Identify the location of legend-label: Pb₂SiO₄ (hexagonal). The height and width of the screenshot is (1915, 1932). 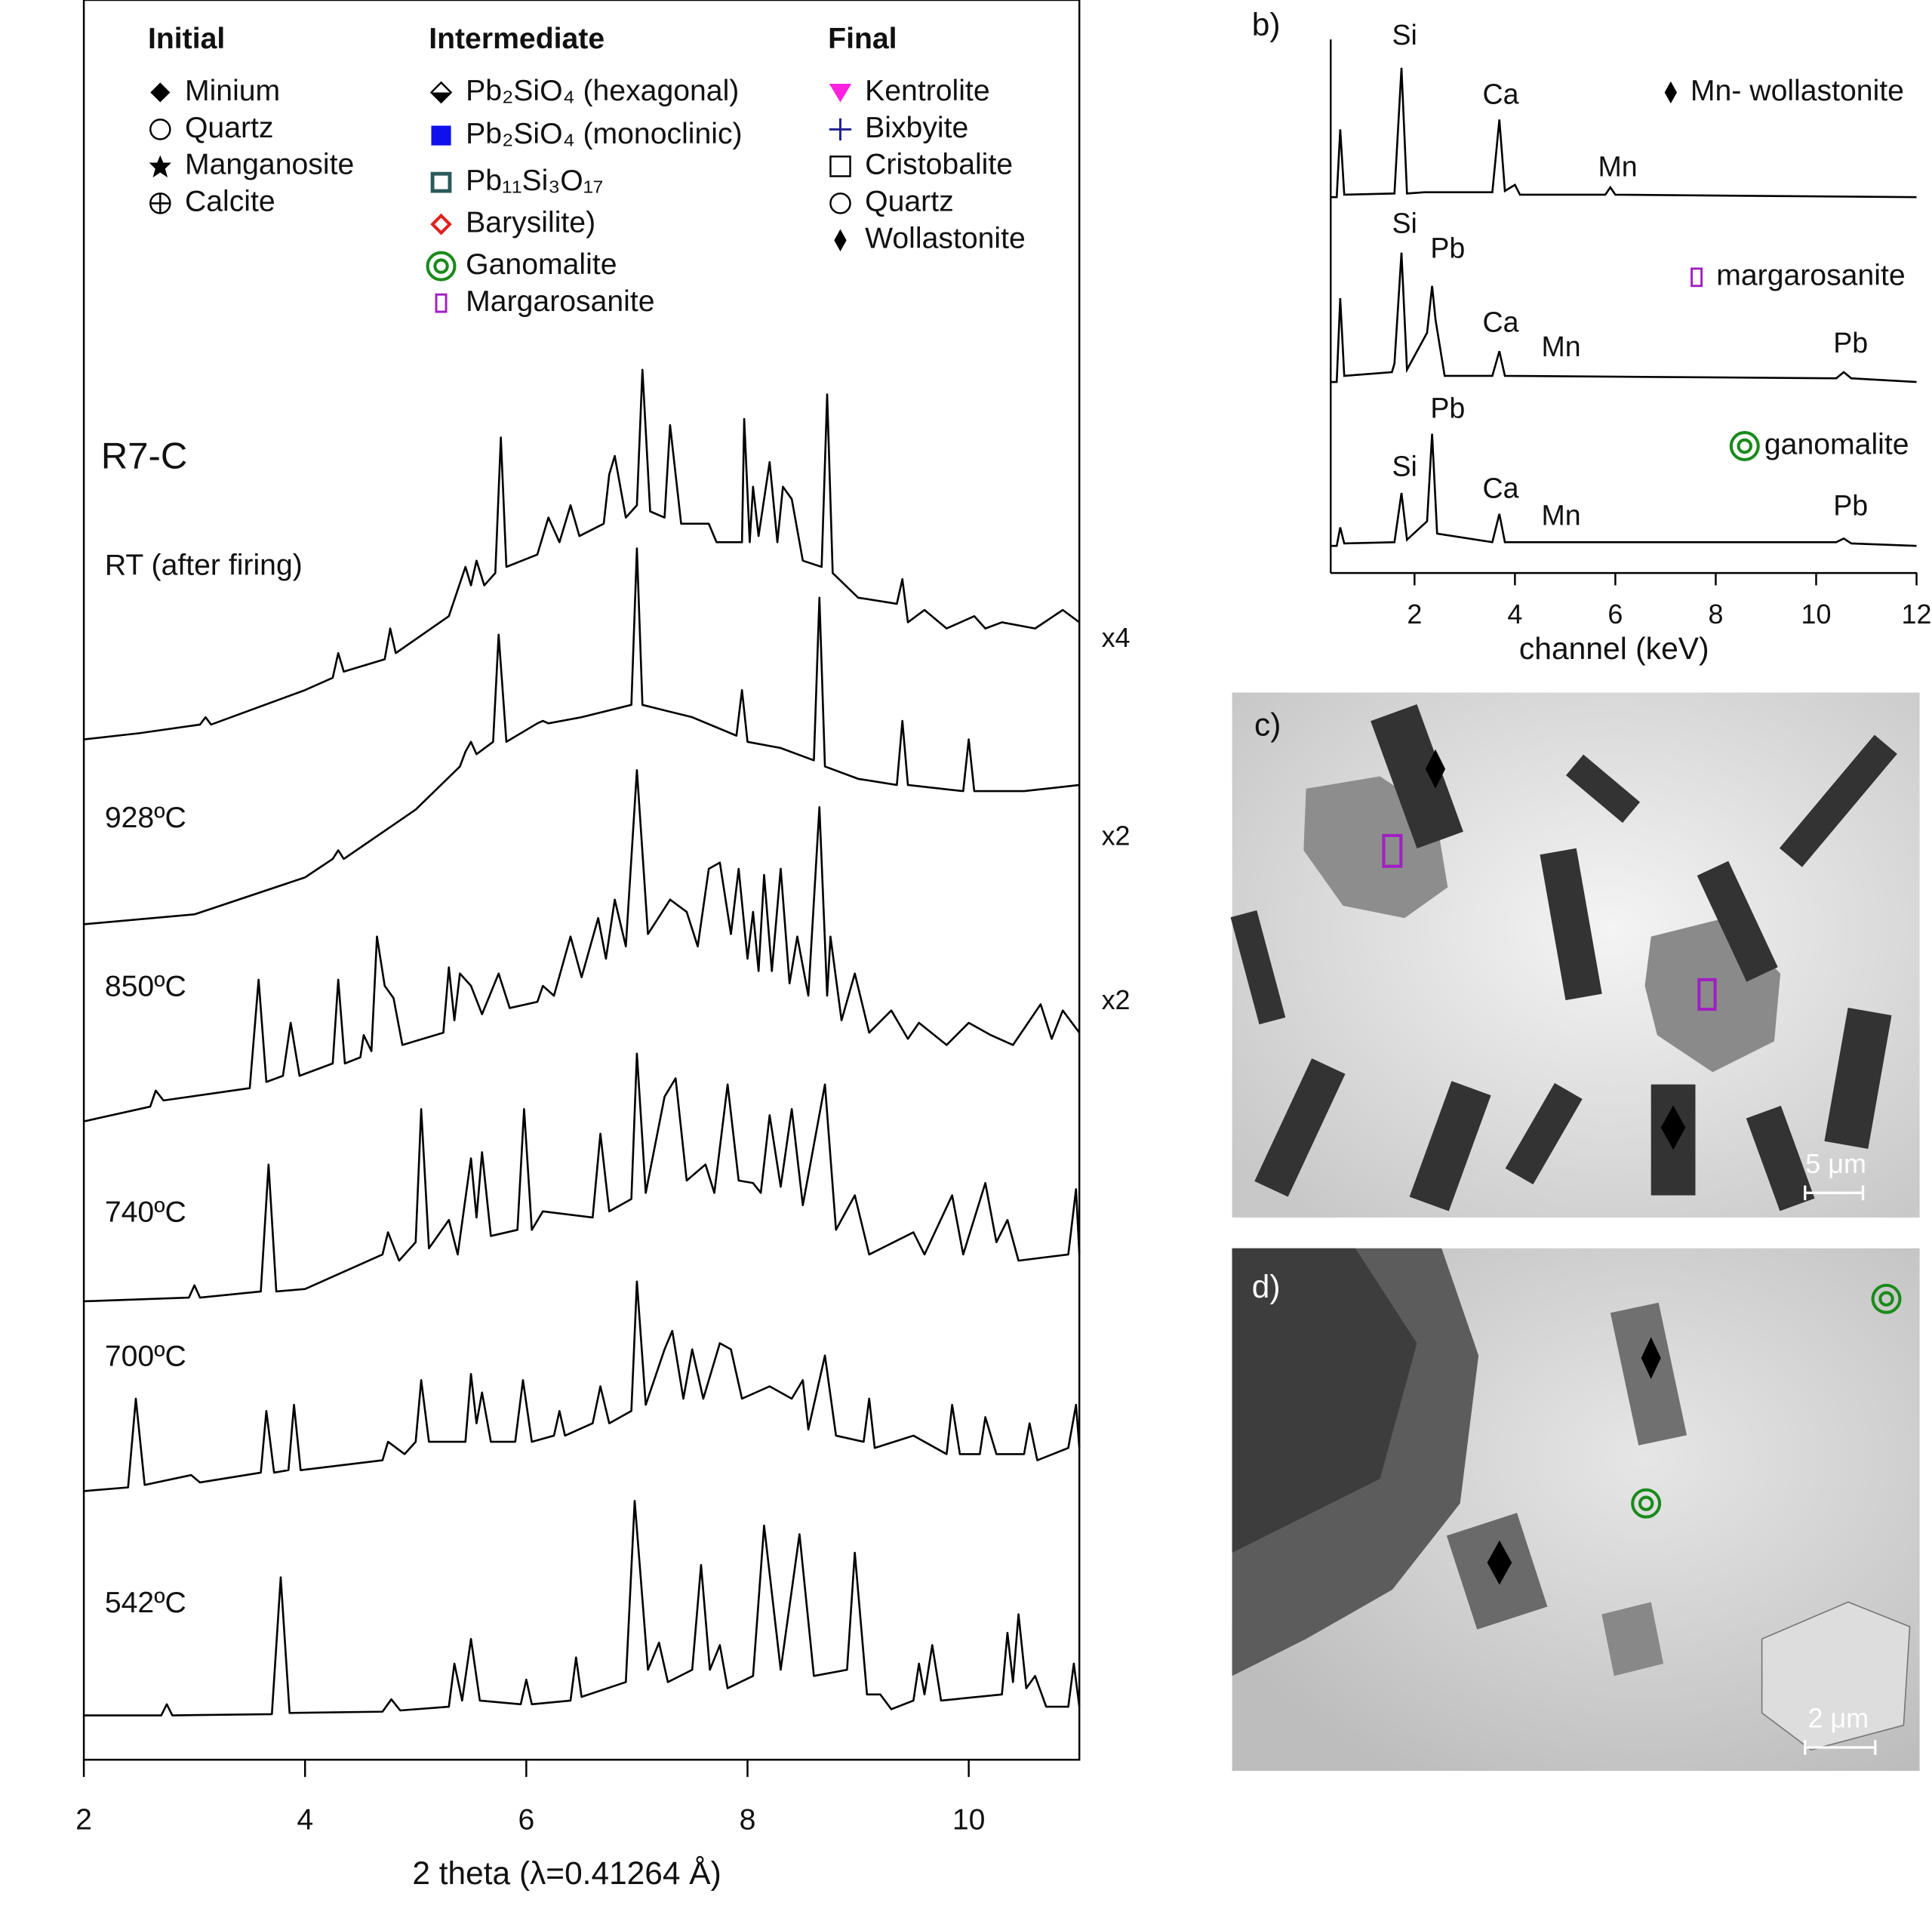
(602, 91).